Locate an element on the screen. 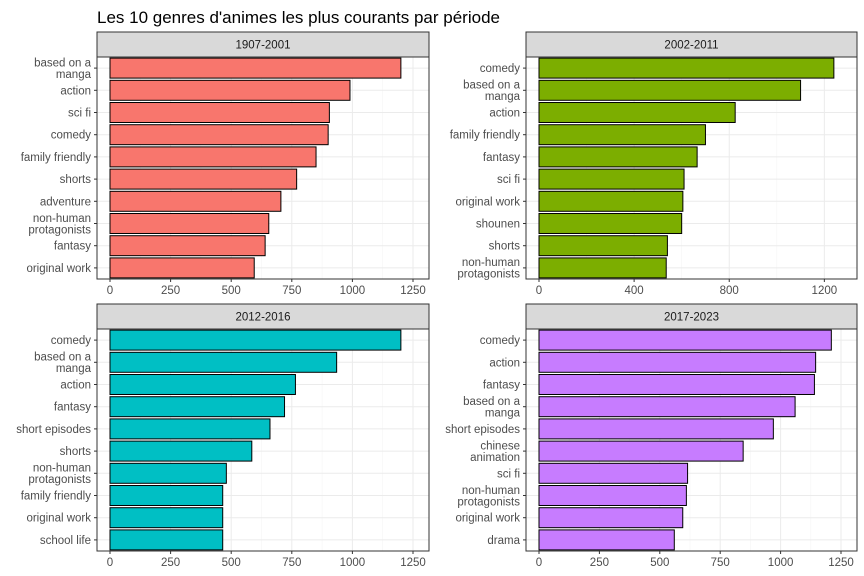 Image resolution: width=864 pixels, height=576 pixels. y-tick-label: adventure is located at coordinates (65, 202).